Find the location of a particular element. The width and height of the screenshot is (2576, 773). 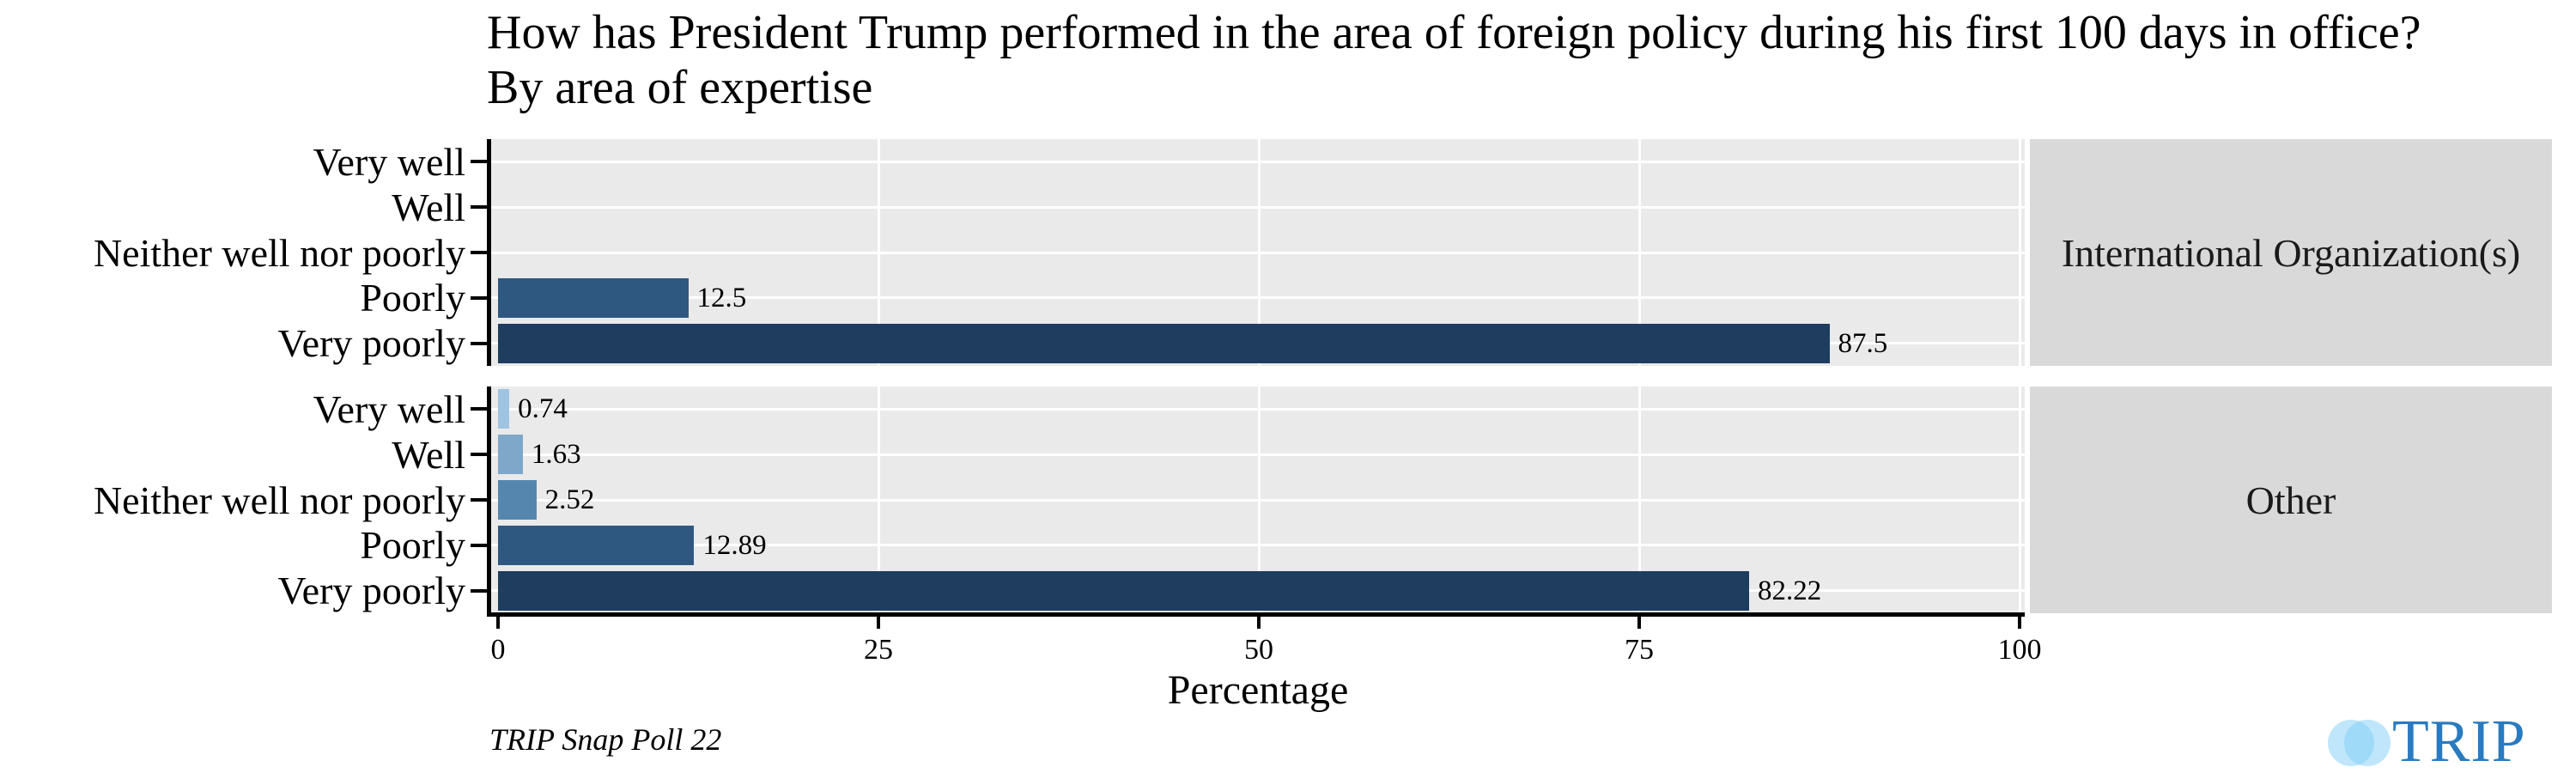

bar-value-label: 0.74 is located at coordinates (543, 409).